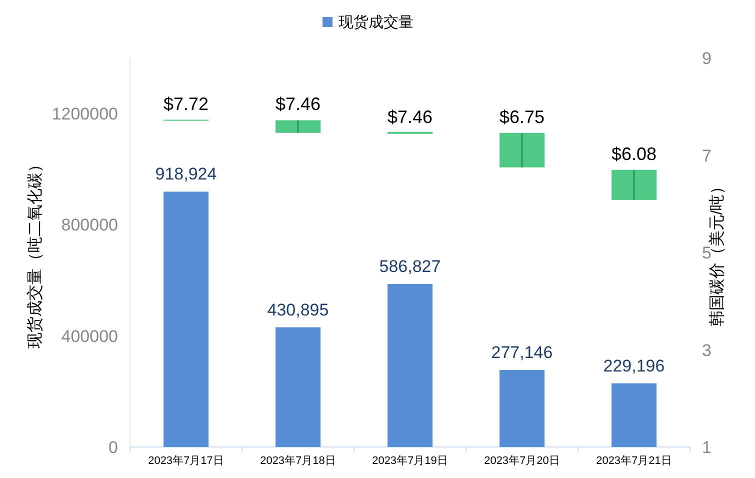  I want to click on y-tick-label: 800000, so click(89, 225).